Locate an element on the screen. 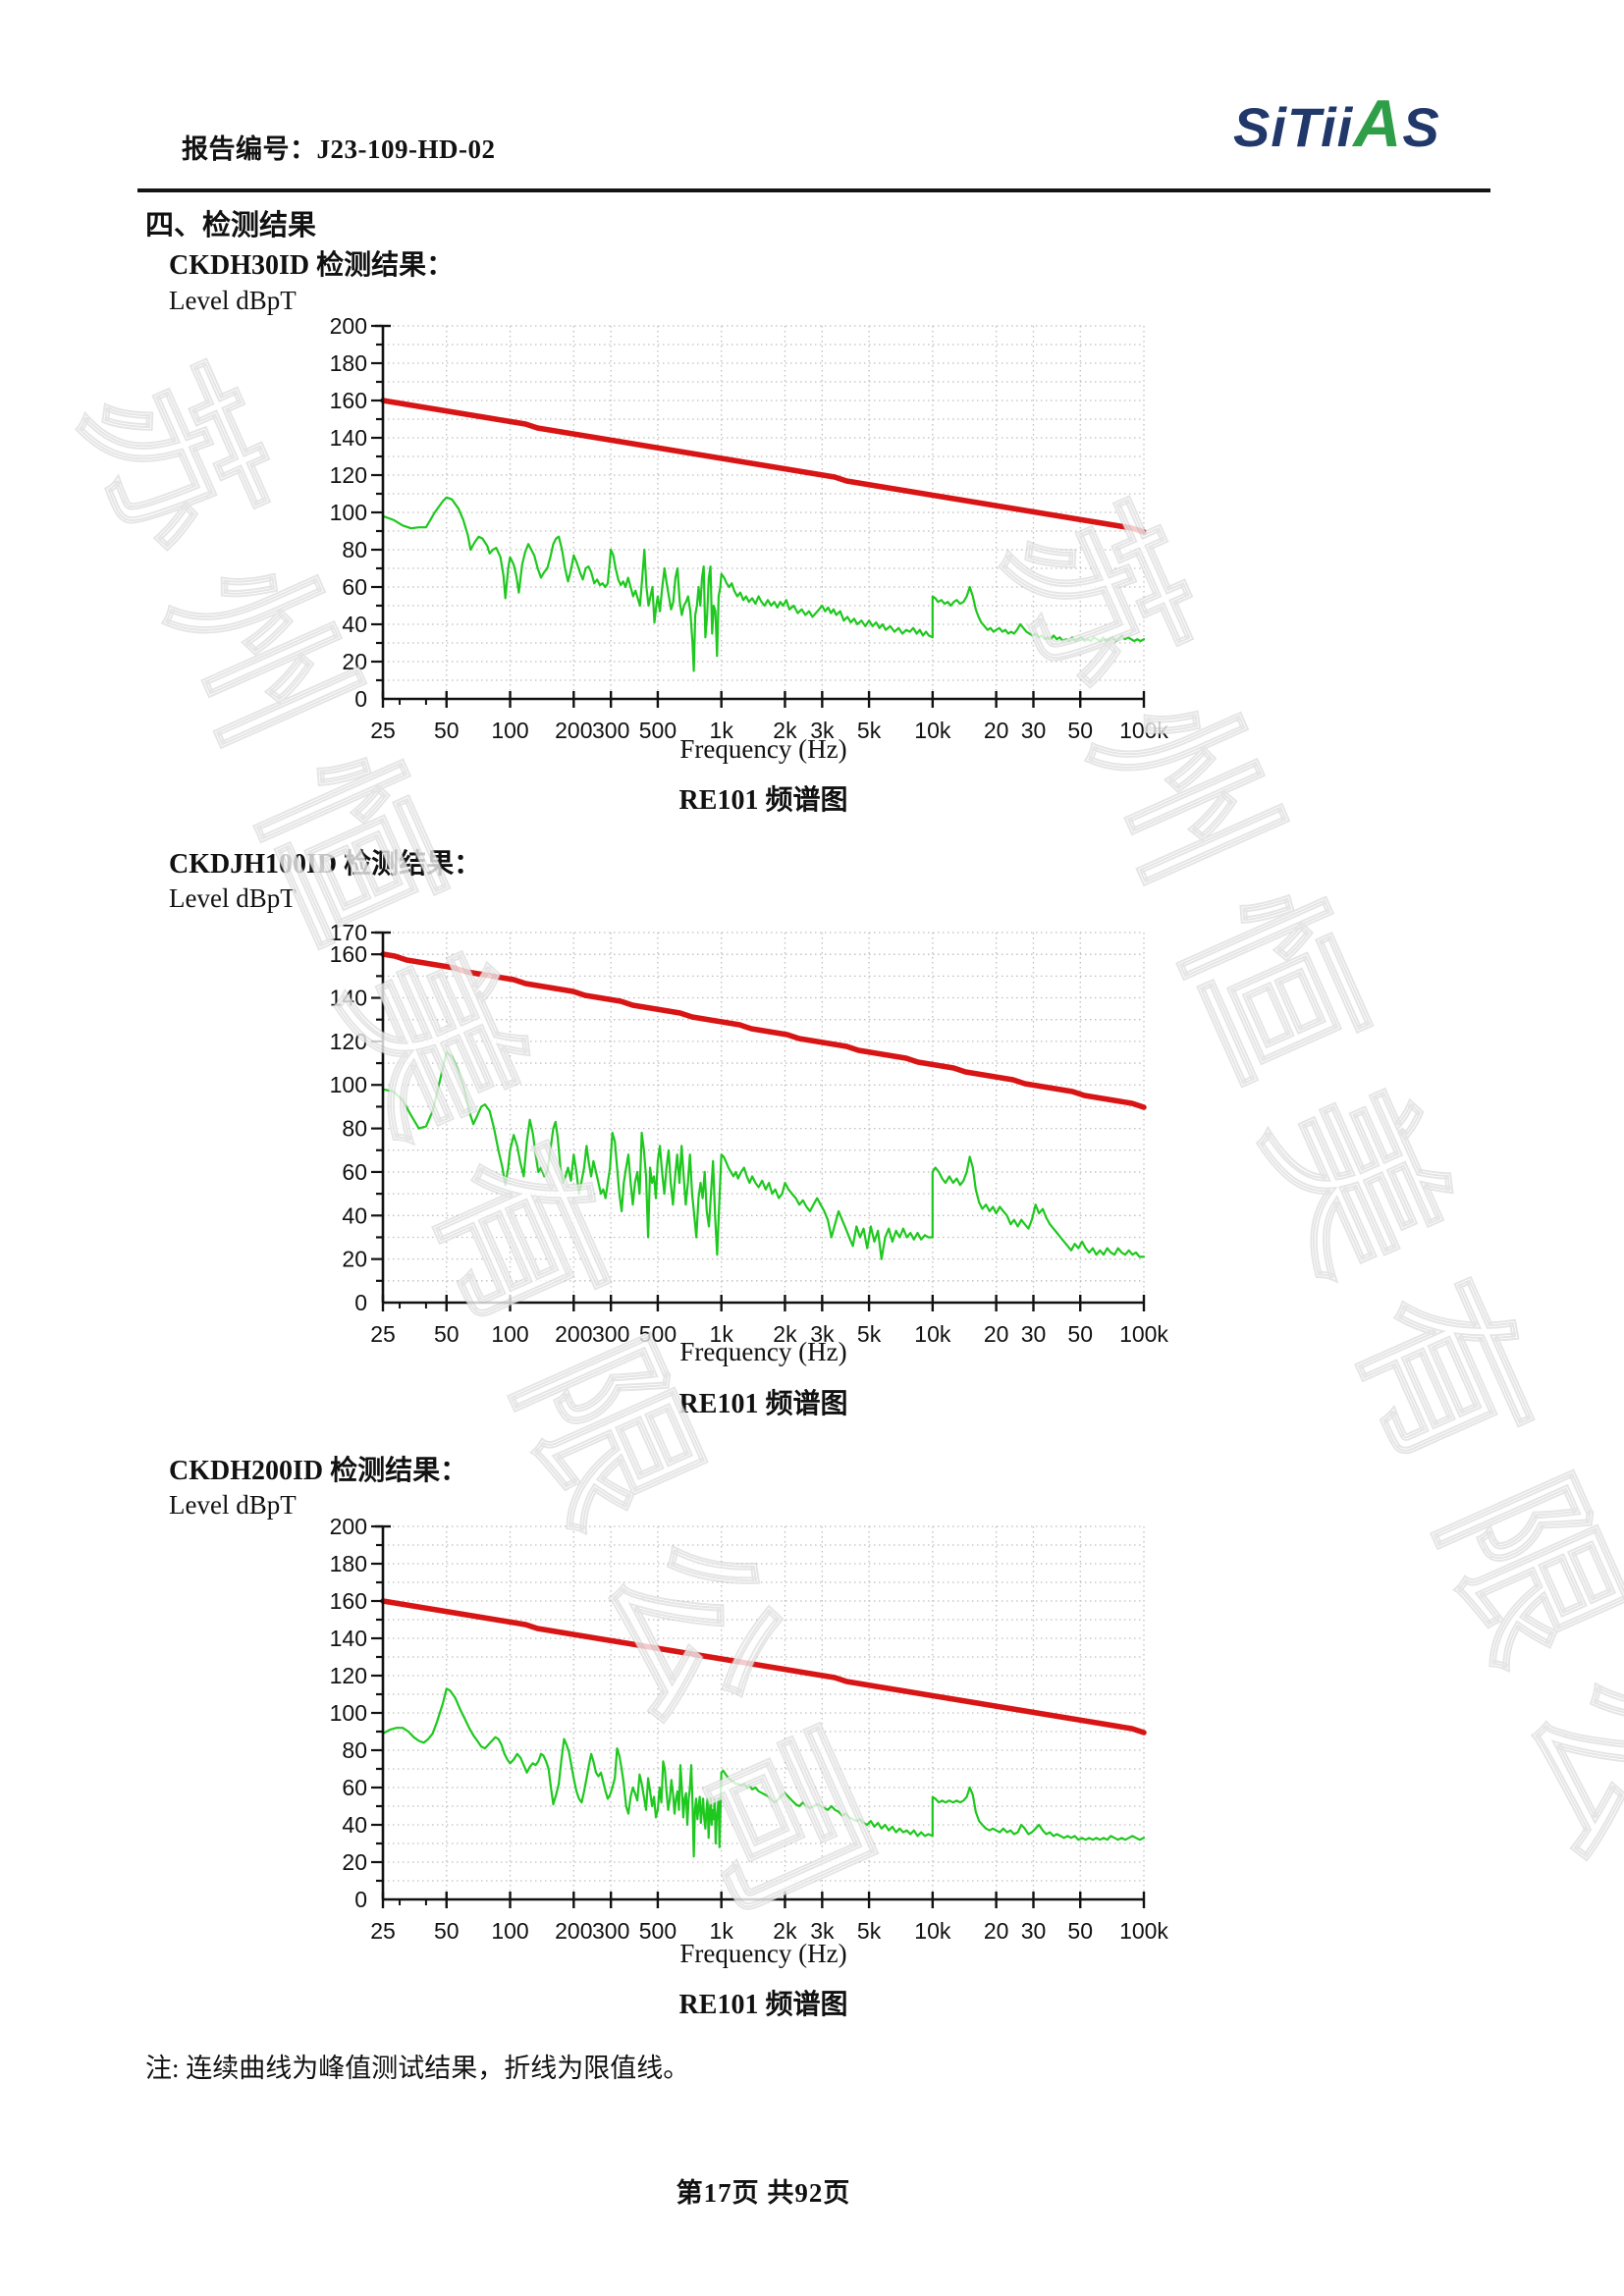 The width and height of the screenshot is (1624, 2296). logo-letter-a: A is located at coordinates (1378, 124).